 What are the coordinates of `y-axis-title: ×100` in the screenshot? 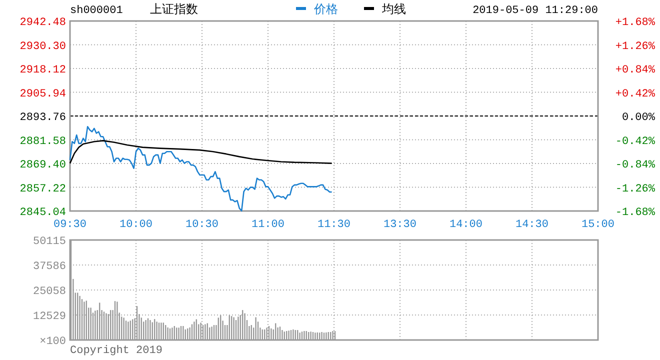 It's located at (53, 342).